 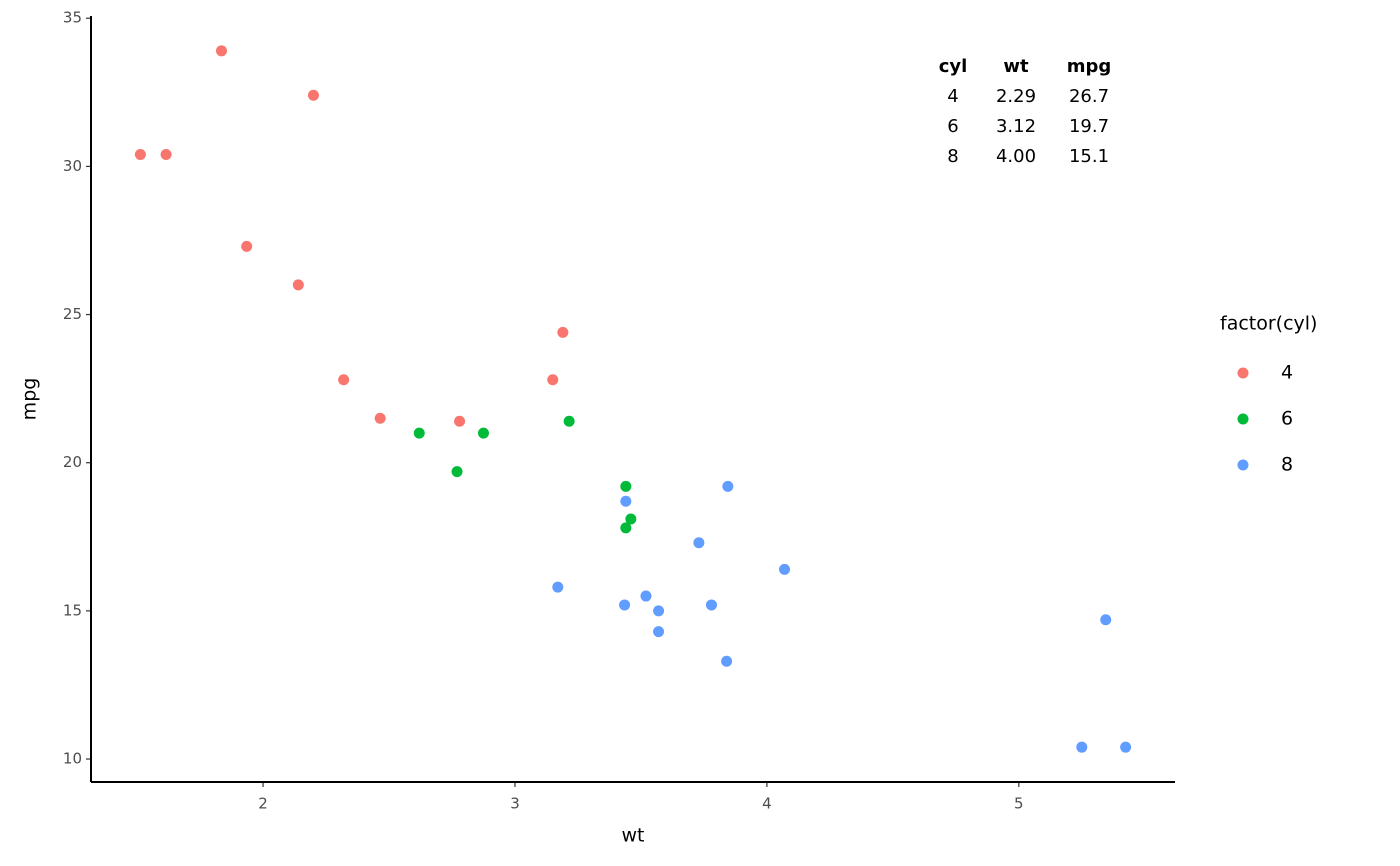 What do you see at coordinates (1089, 66) in the screenshot?
I see `table-header: mpg` at bounding box center [1089, 66].